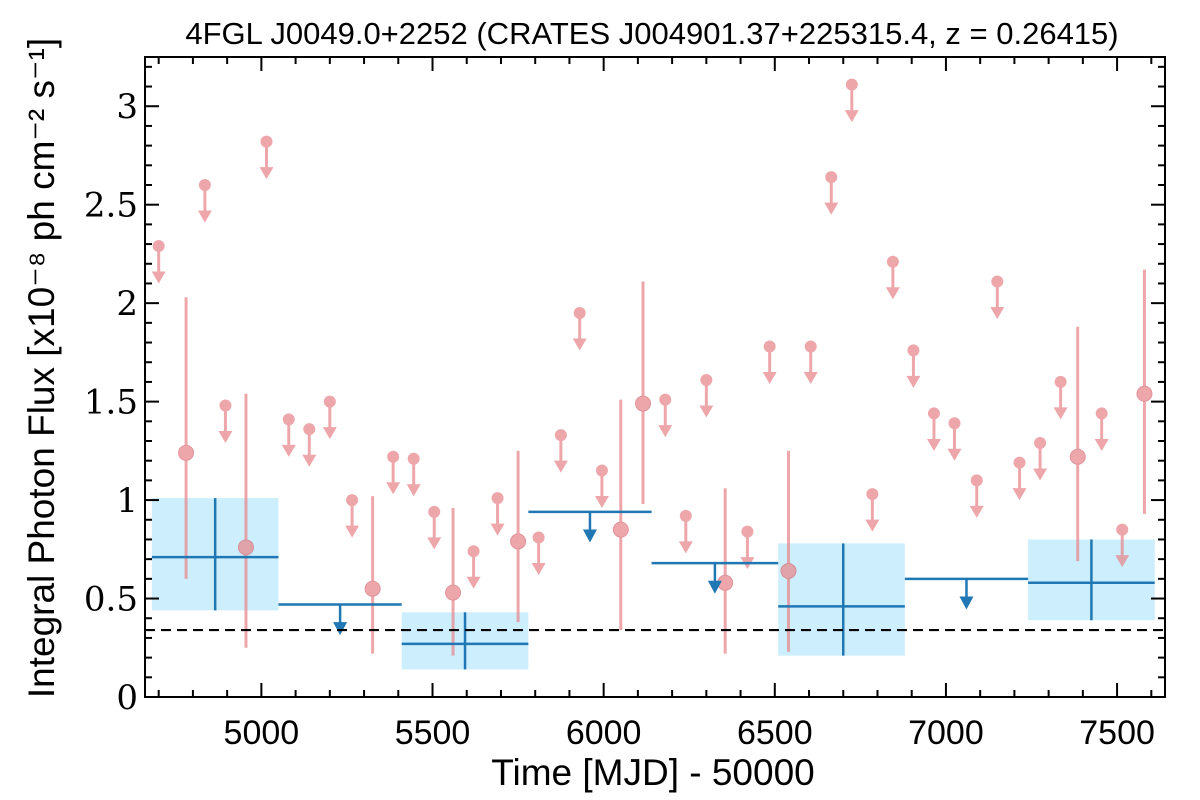  What do you see at coordinates (127, 107) in the screenshot?
I see `y-tick-label: 3` at bounding box center [127, 107].